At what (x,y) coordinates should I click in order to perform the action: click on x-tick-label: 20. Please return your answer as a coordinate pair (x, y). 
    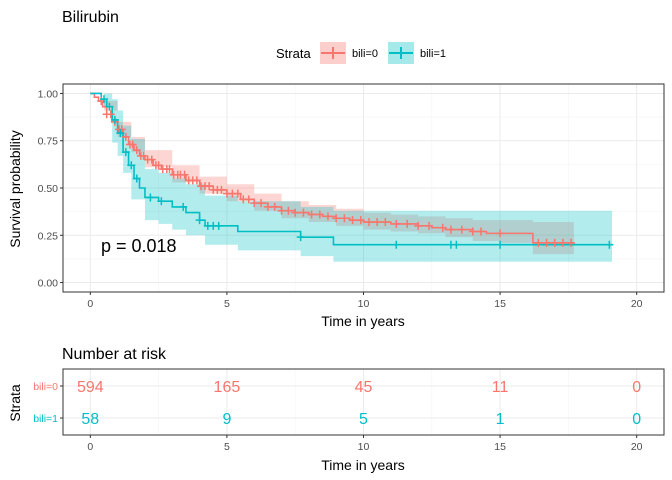
    Looking at the image, I should click on (637, 304).